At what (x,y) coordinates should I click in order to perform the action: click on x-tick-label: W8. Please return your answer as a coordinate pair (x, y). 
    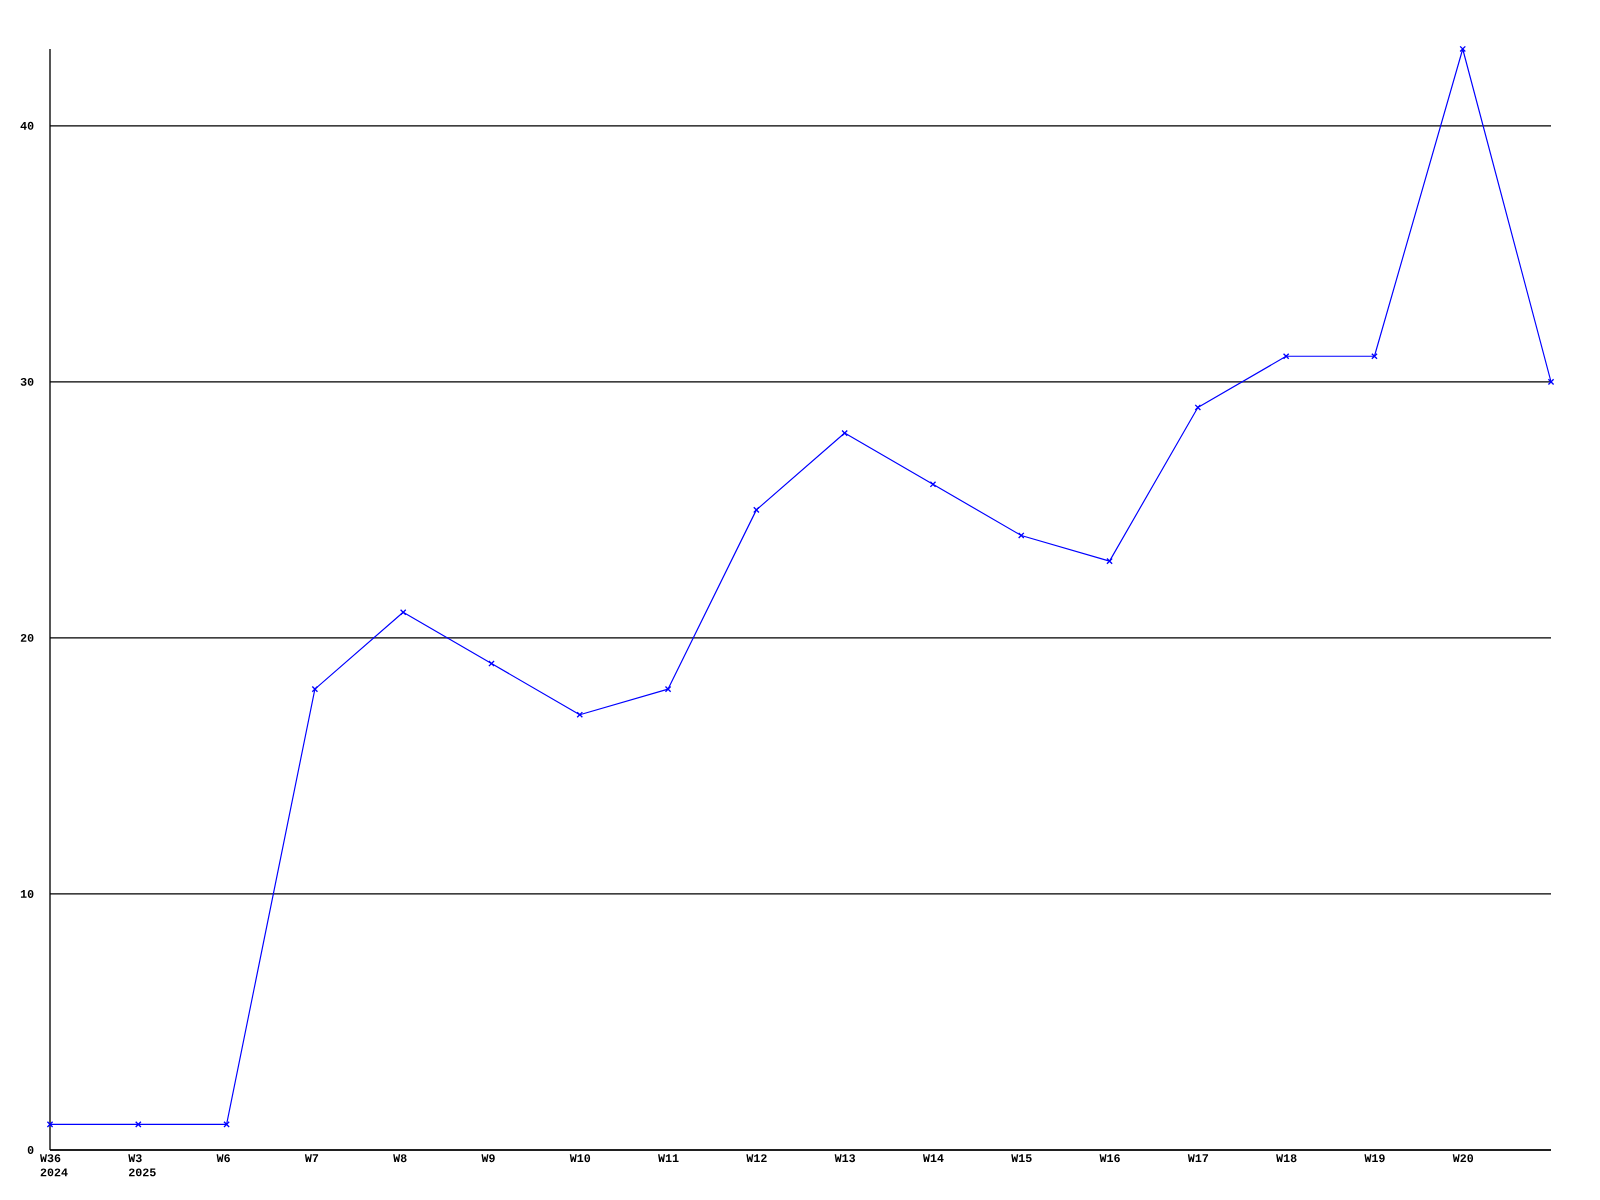
    Looking at the image, I should click on (400, 1158).